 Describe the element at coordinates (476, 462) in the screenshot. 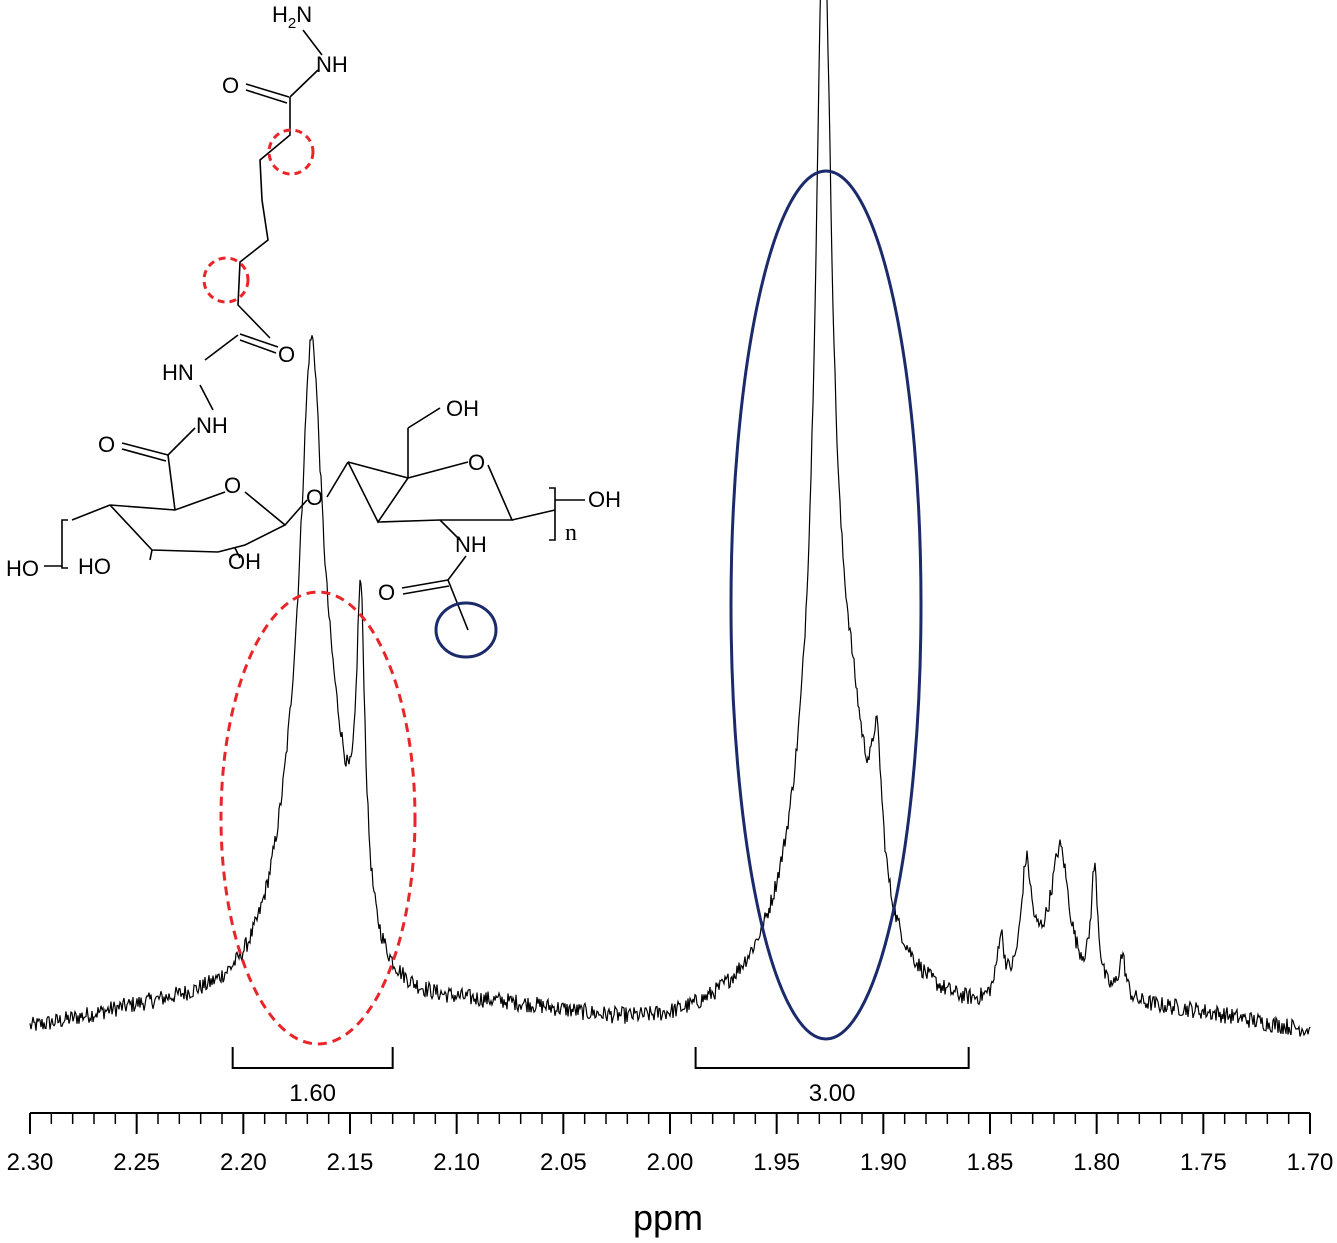

I see `o-ring2-label: O` at that location.